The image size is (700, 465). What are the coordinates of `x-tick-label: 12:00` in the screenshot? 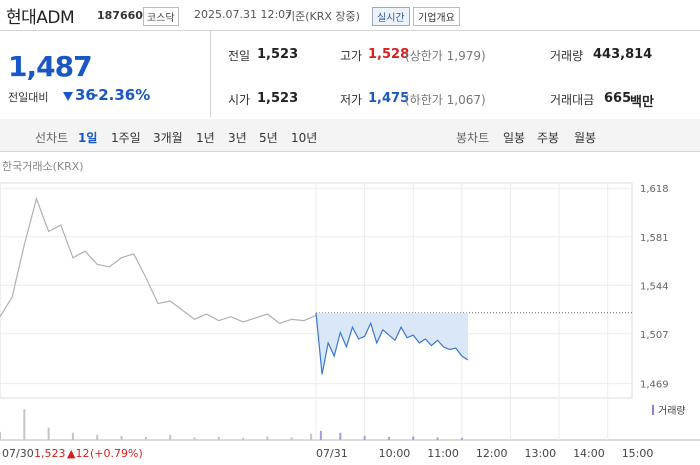 It's located at (492, 453).